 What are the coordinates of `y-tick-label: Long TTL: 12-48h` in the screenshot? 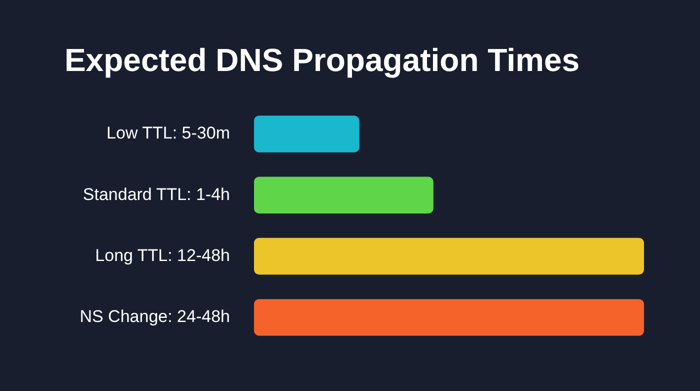 It's located at (162, 255).